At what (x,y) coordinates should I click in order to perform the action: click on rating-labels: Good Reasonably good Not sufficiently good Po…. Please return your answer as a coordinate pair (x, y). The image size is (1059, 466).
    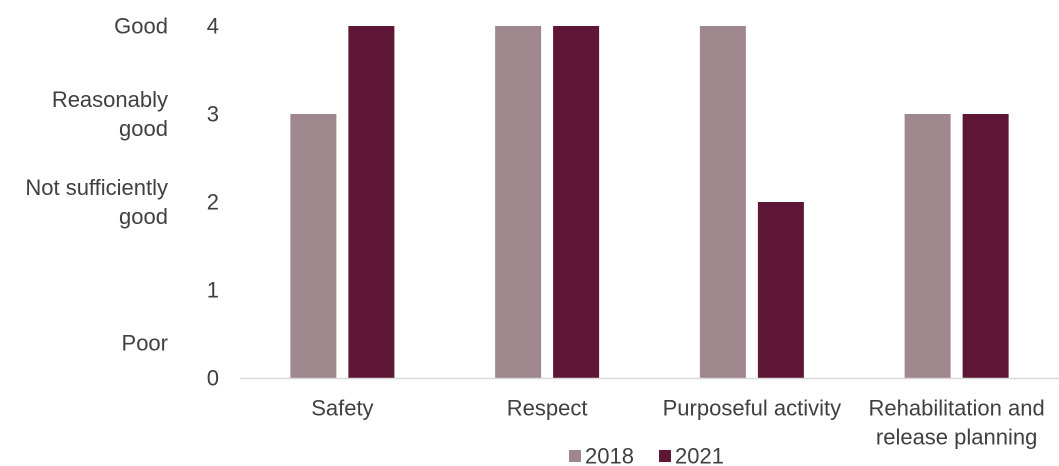
    Looking at the image, I should click on (96, 185).